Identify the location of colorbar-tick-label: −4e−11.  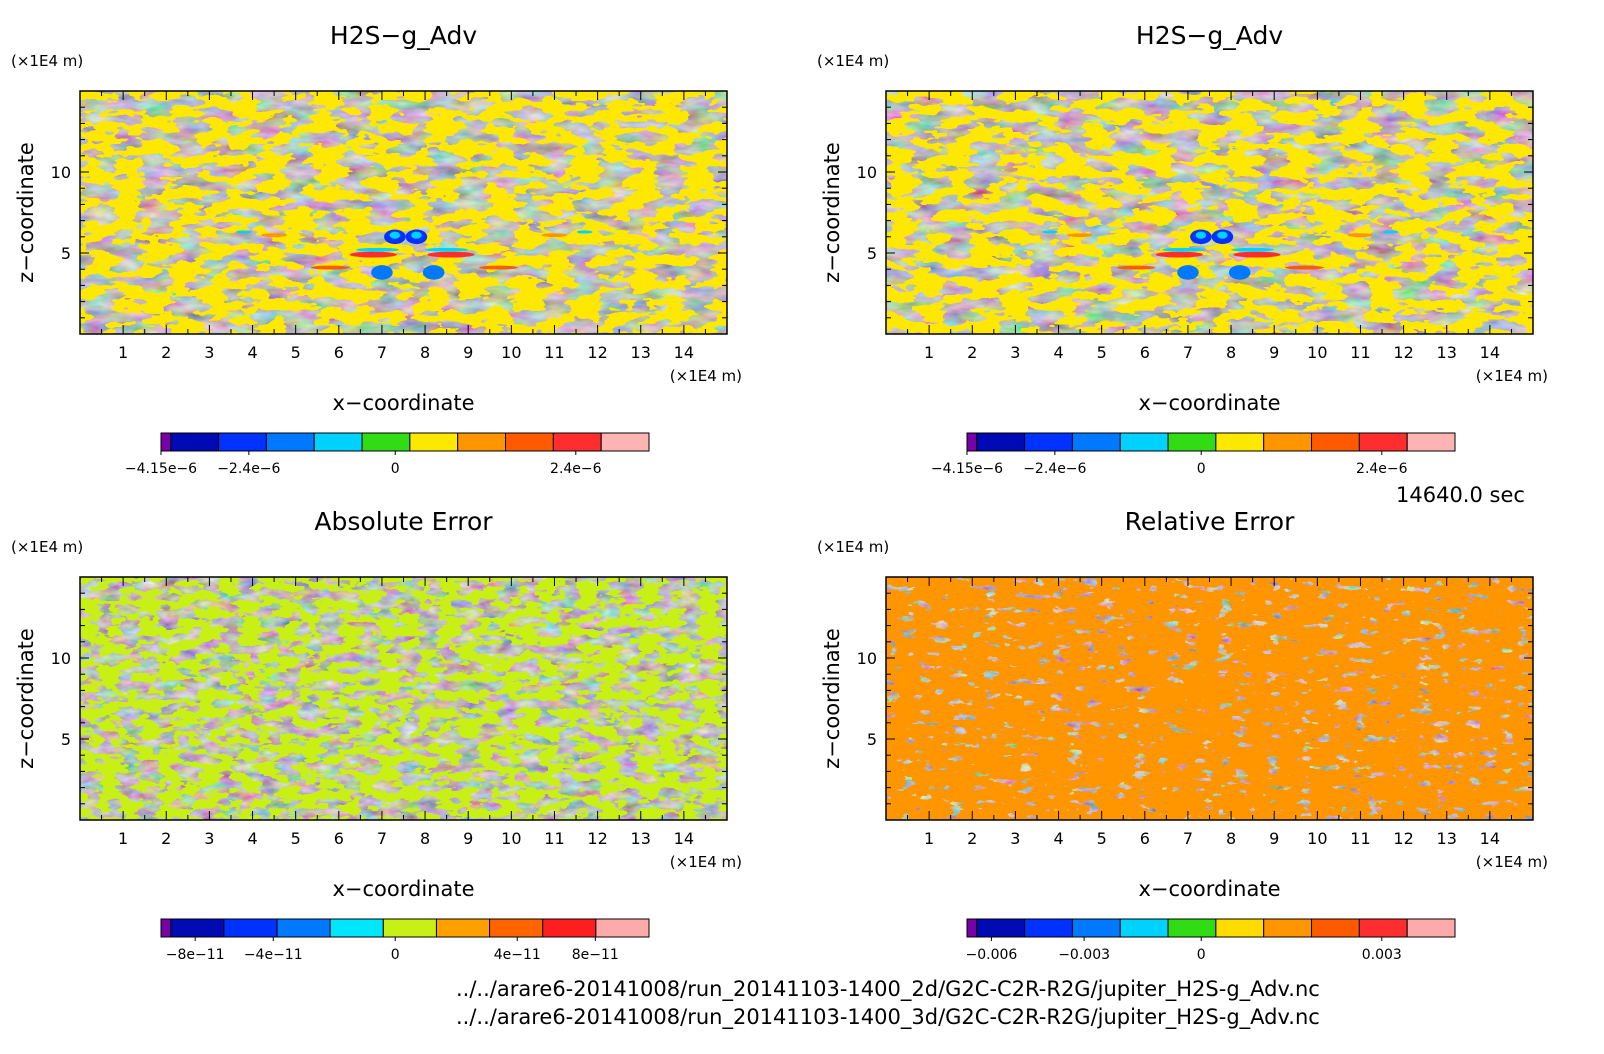
(273, 955).